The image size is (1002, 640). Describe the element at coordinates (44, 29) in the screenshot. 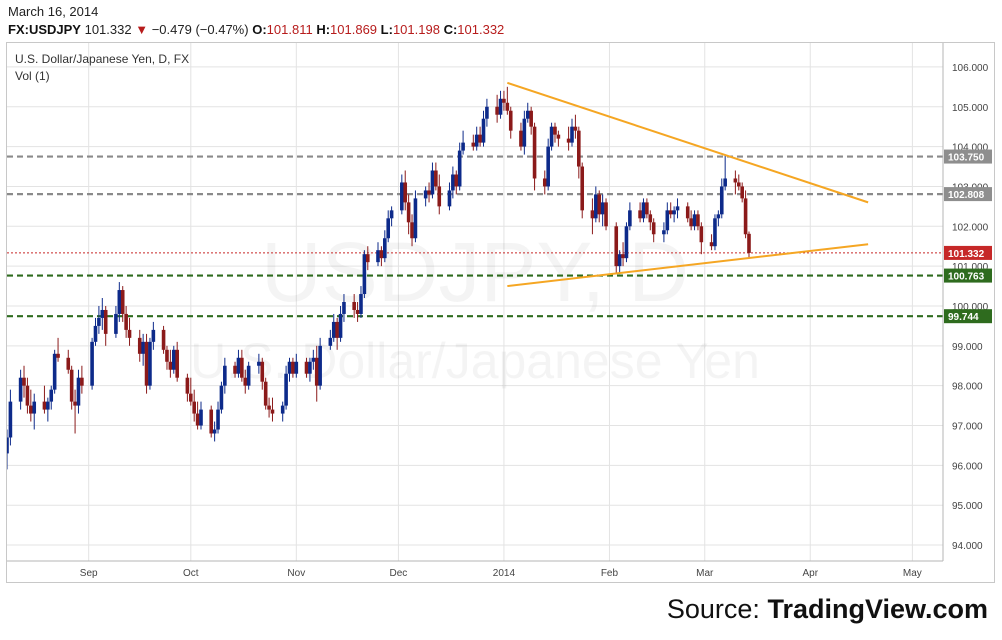

I see `symbol: FX:USDJPY` at that location.